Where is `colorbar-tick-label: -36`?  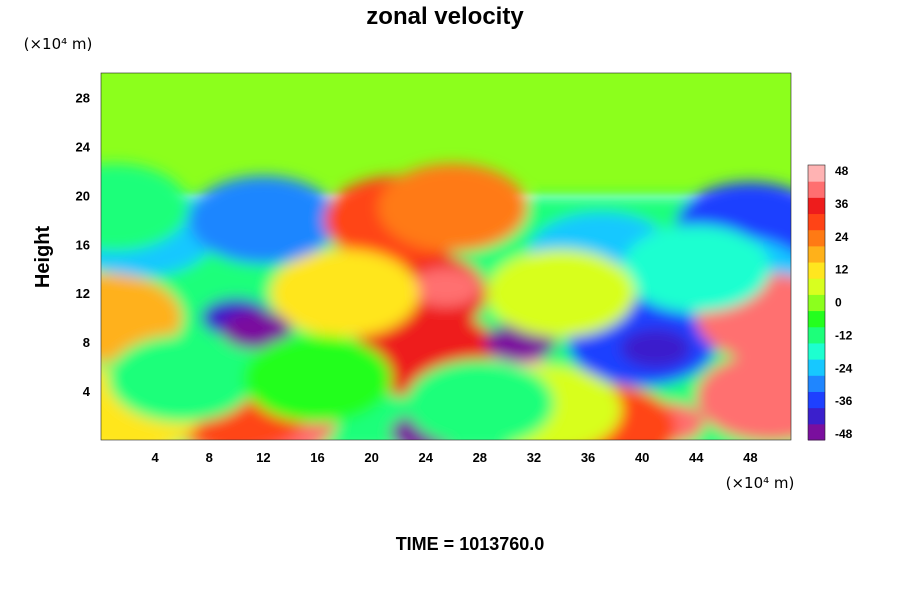 colorbar-tick-label: -36 is located at coordinates (844, 401).